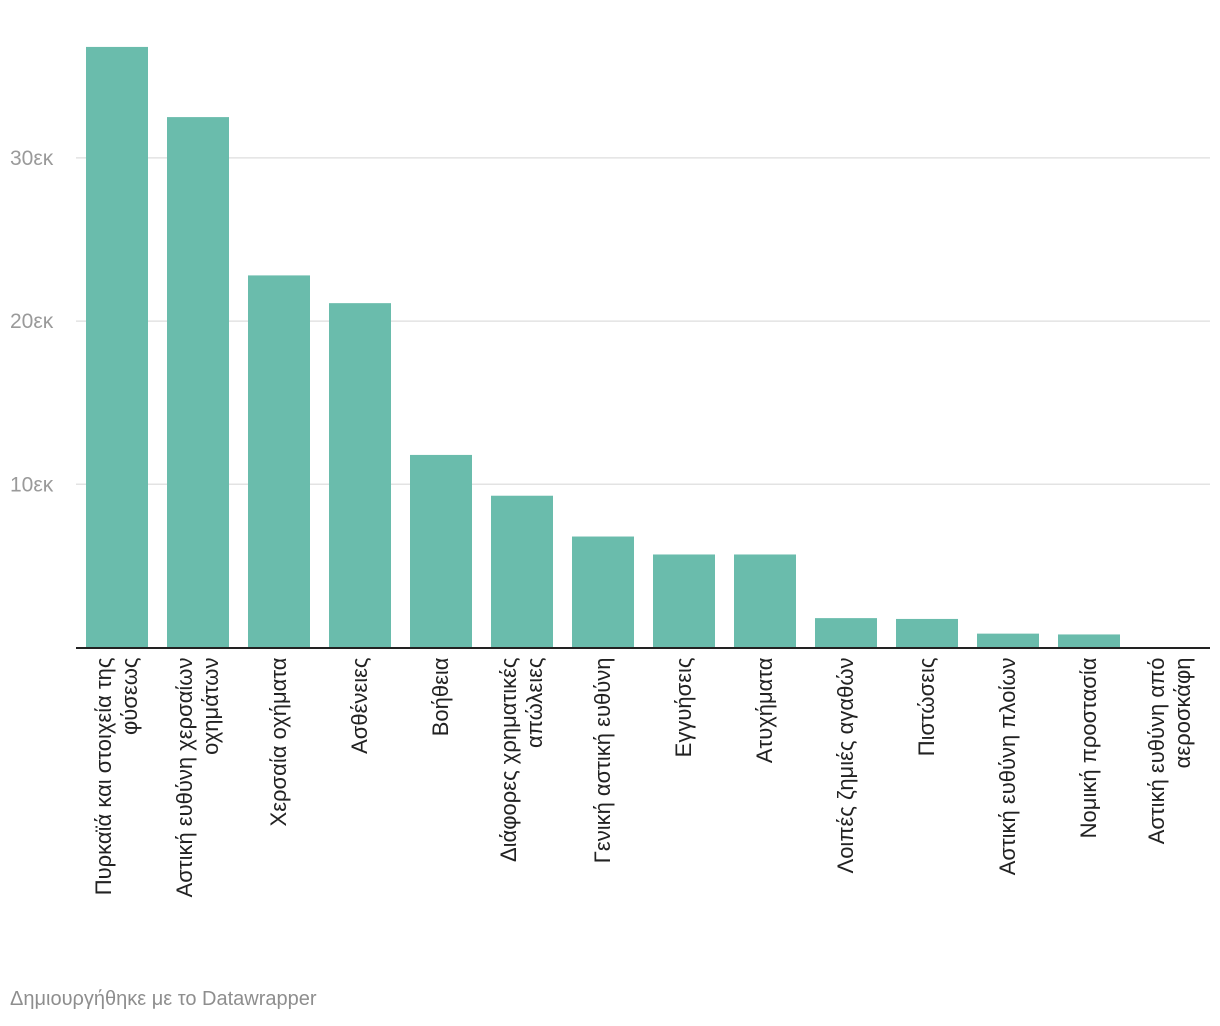 The height and width of the screenshot is (1026, 1220). Describe the element at coordinates (197, 778) in the screenshot. I see `x-tick-label: Αστική ευθύνη χερσαίων οχημάτων` at that location.